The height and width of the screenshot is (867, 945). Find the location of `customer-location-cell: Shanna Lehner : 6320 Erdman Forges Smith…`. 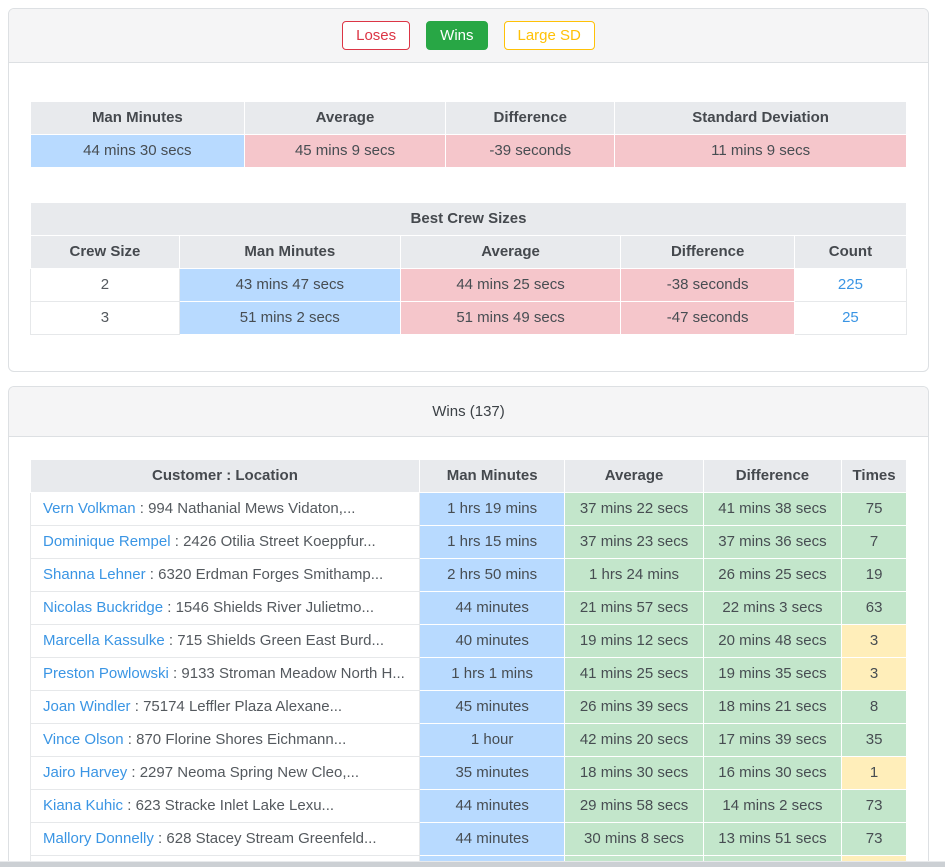

customer-location-cell: Shanna Lehner : 6320 Erdman Forges Smith… is located at coordinates (225, 575).